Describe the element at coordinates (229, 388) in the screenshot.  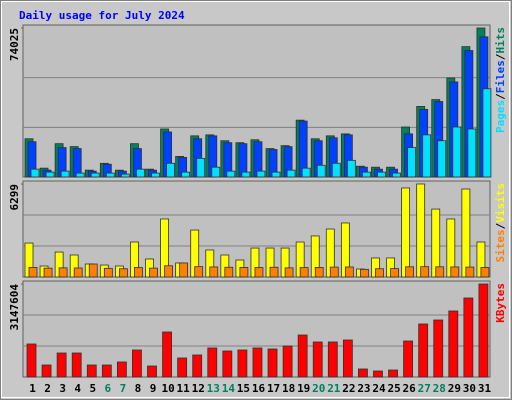
I see `x-tick-label: 14` at that location.